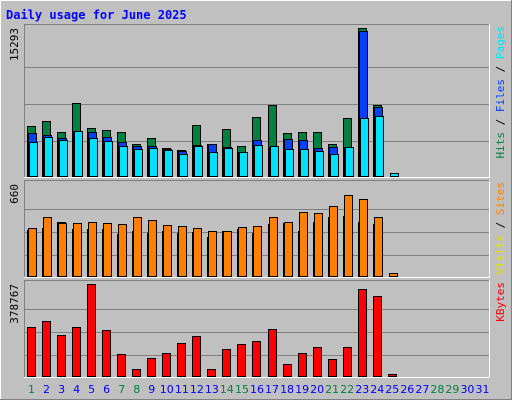 The image size is (512, 400). Describe the element at coordinates (96, 15) in the screenshot. I see `chart-title: Daily usage for June 2025` at that location.